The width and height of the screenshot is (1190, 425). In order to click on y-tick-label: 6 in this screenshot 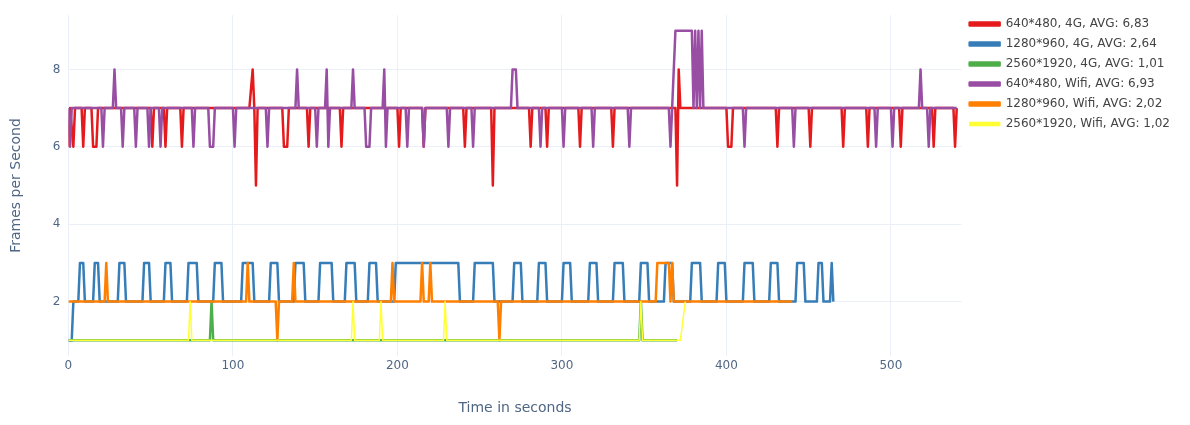, I will do `click(56, 145)`.